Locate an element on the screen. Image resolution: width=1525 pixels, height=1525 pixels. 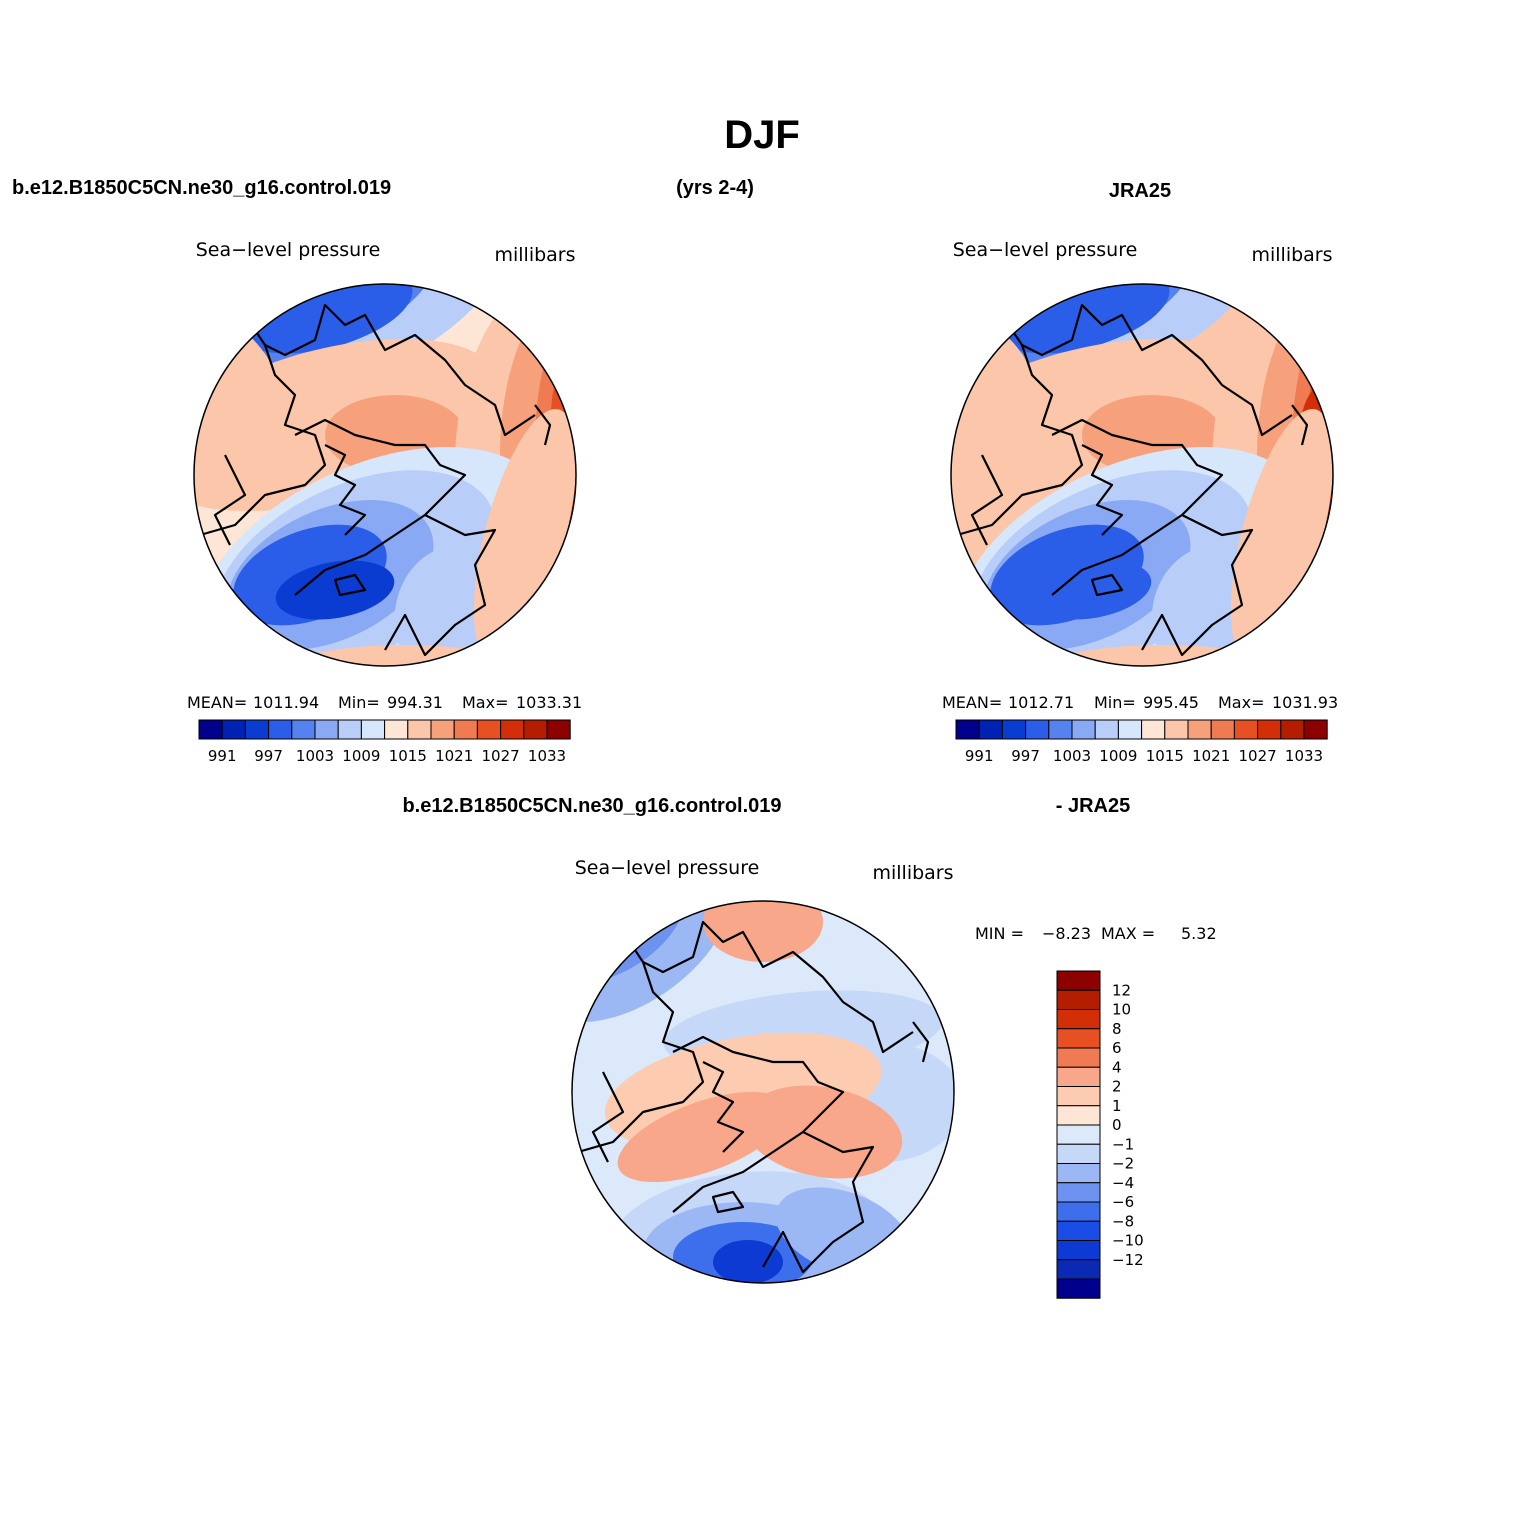
colorbar-tick-label: 1 is located at coordinates (1117, 1106).